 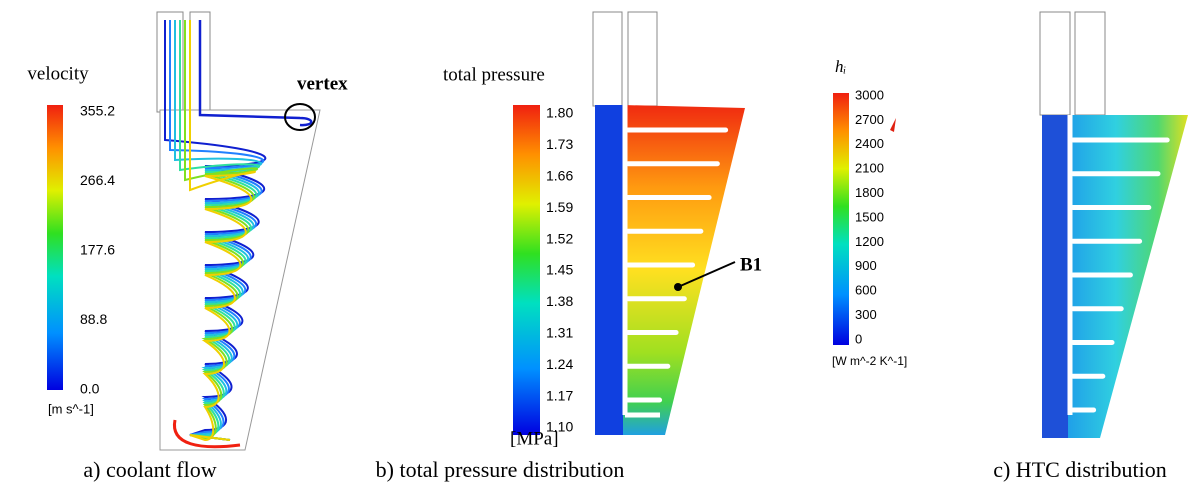 I want to click on vertex-circle, so click(x=300, y=117).